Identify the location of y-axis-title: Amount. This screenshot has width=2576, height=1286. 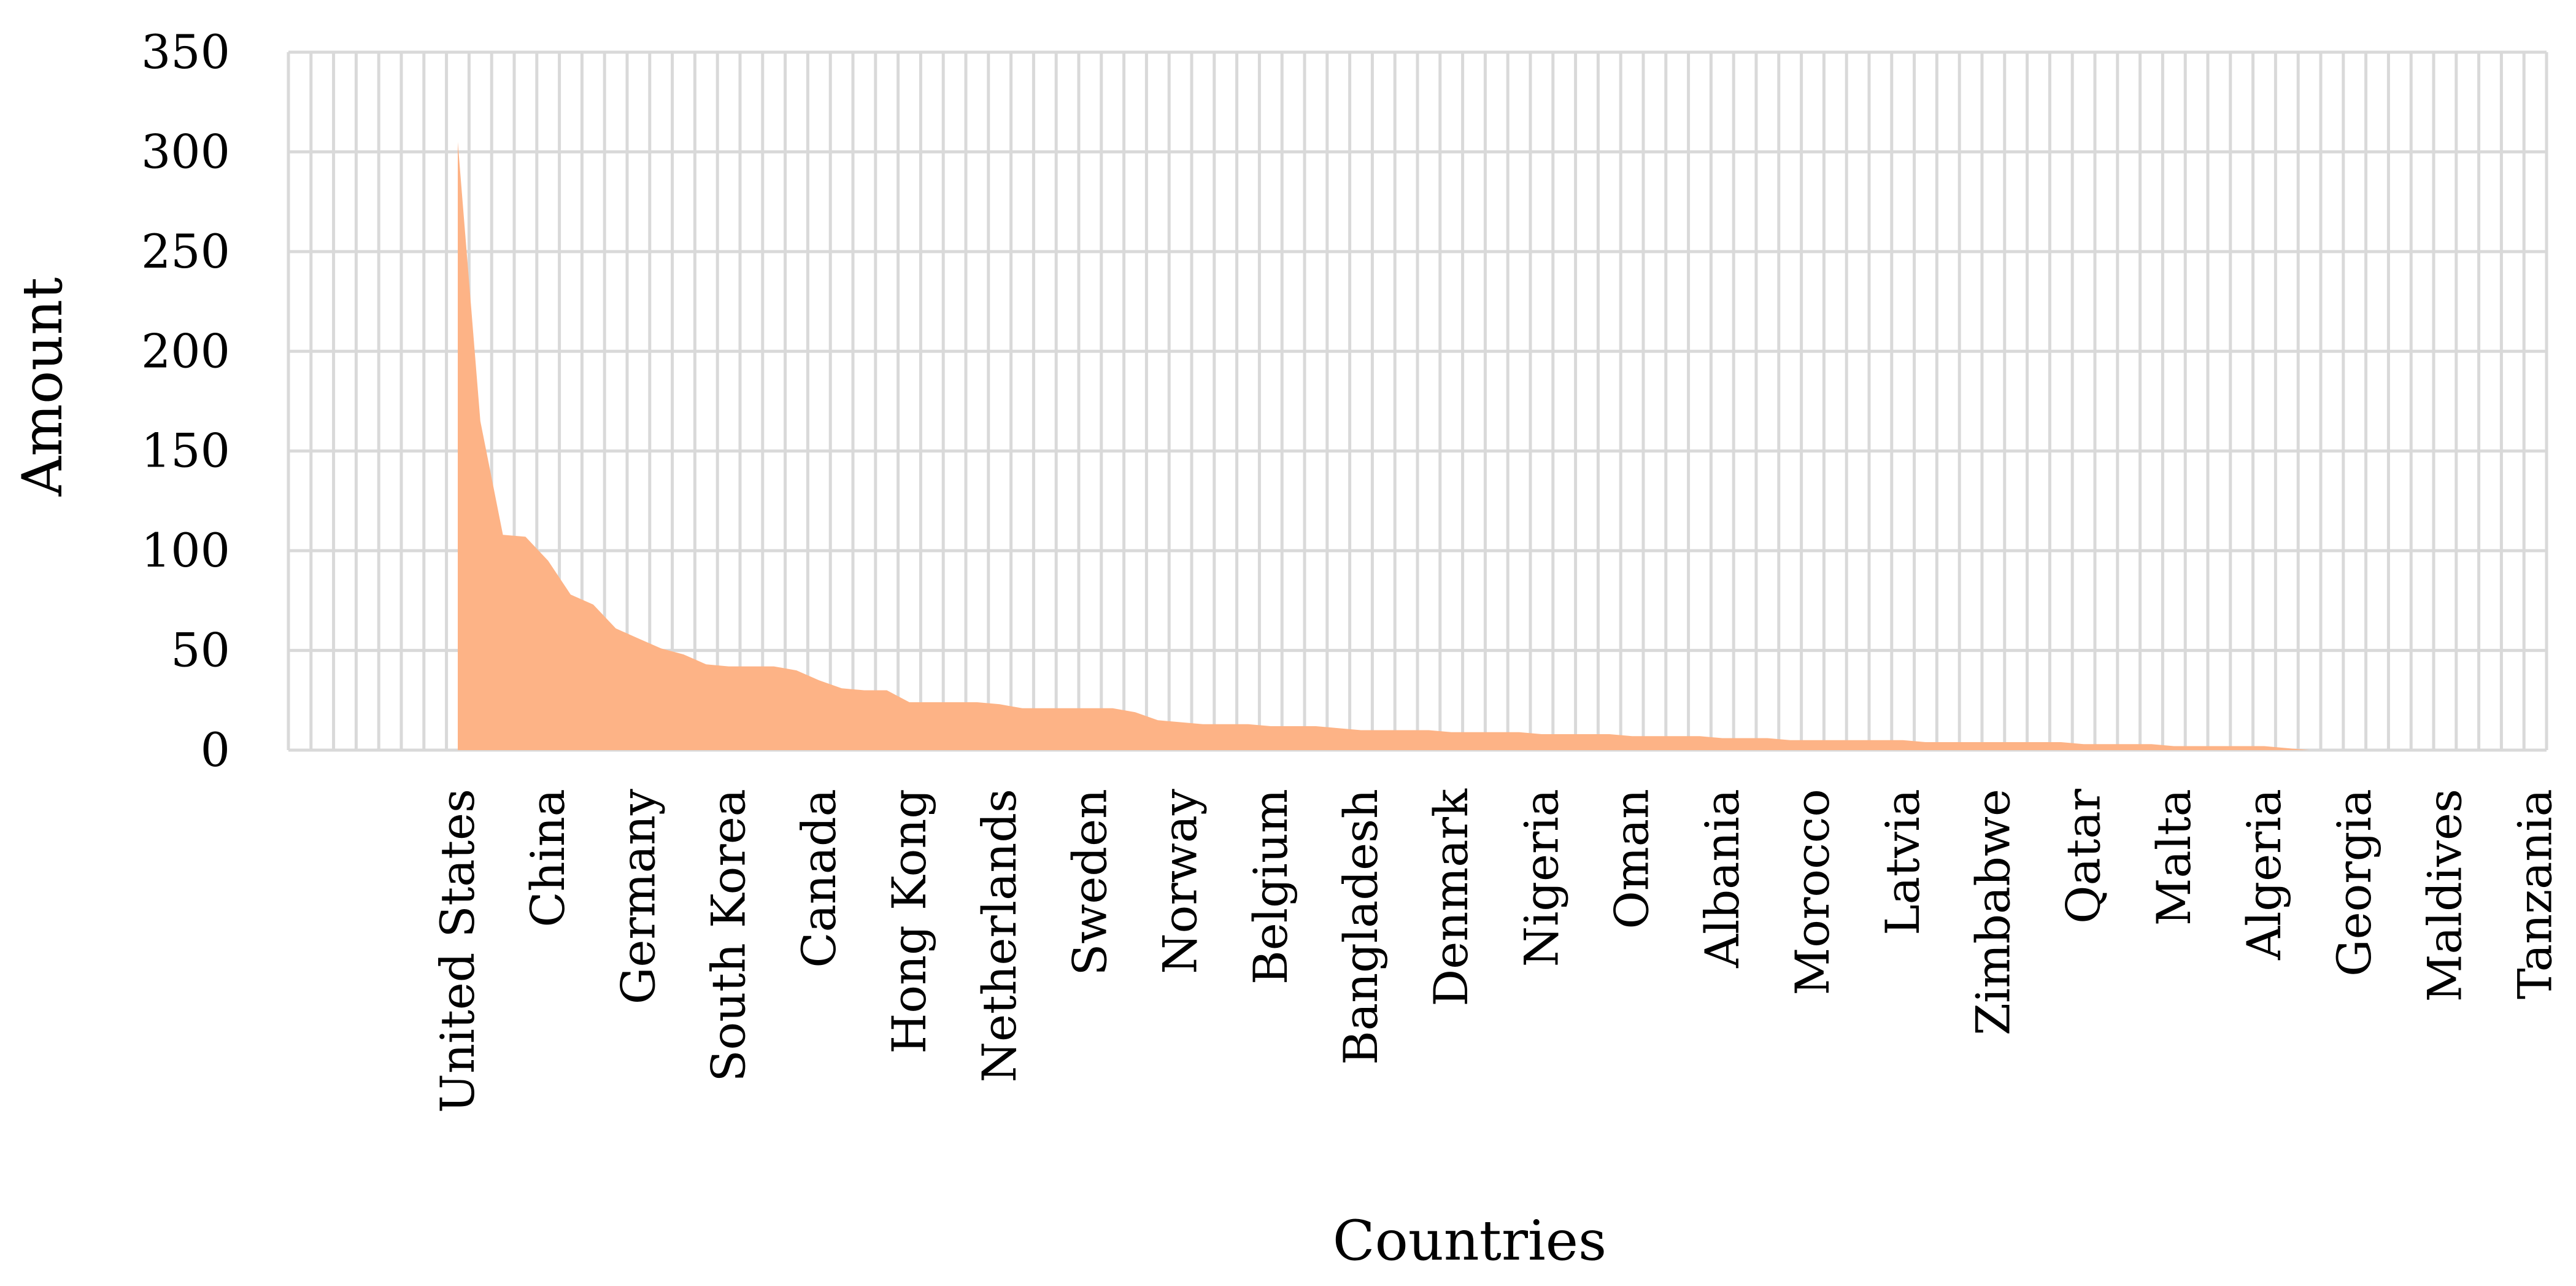
(42, 387).